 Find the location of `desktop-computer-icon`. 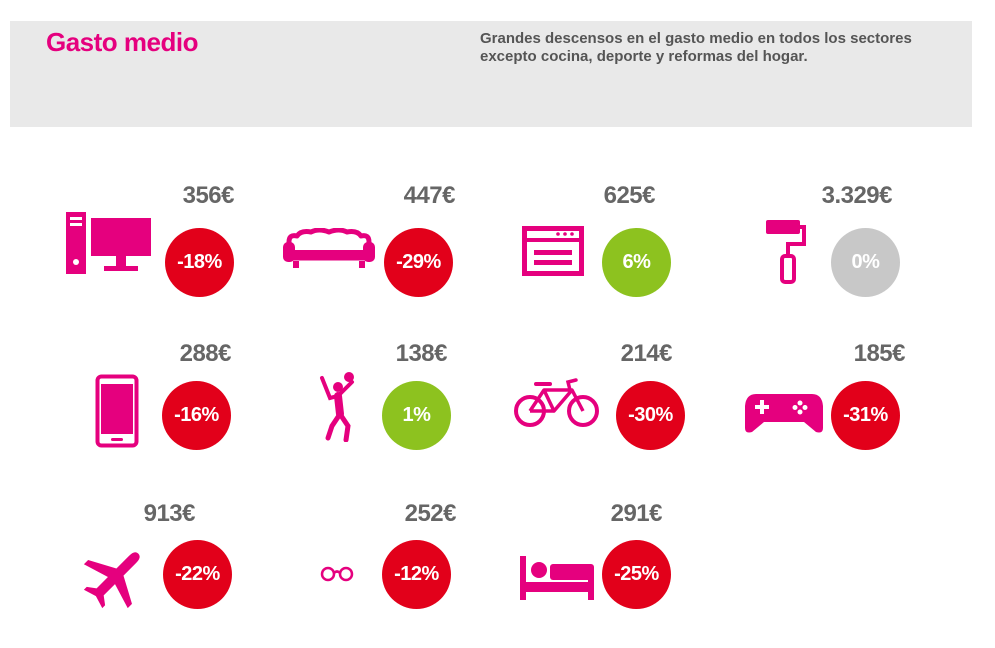

desktop-computer-icon is located at coordinates (109, 244).